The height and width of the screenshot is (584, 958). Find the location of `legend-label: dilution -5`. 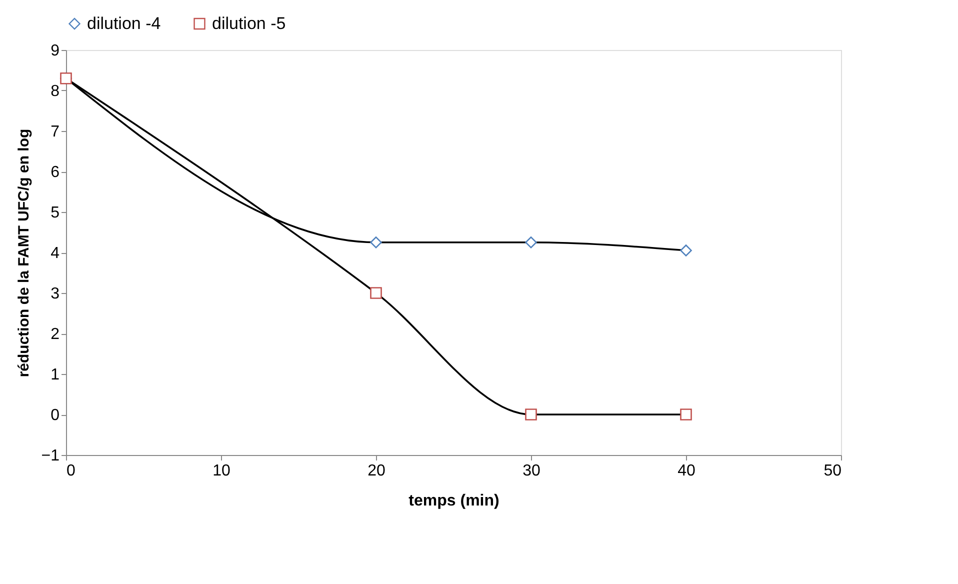

legend-label: dilution -5 is located at coordinates (249, 23).